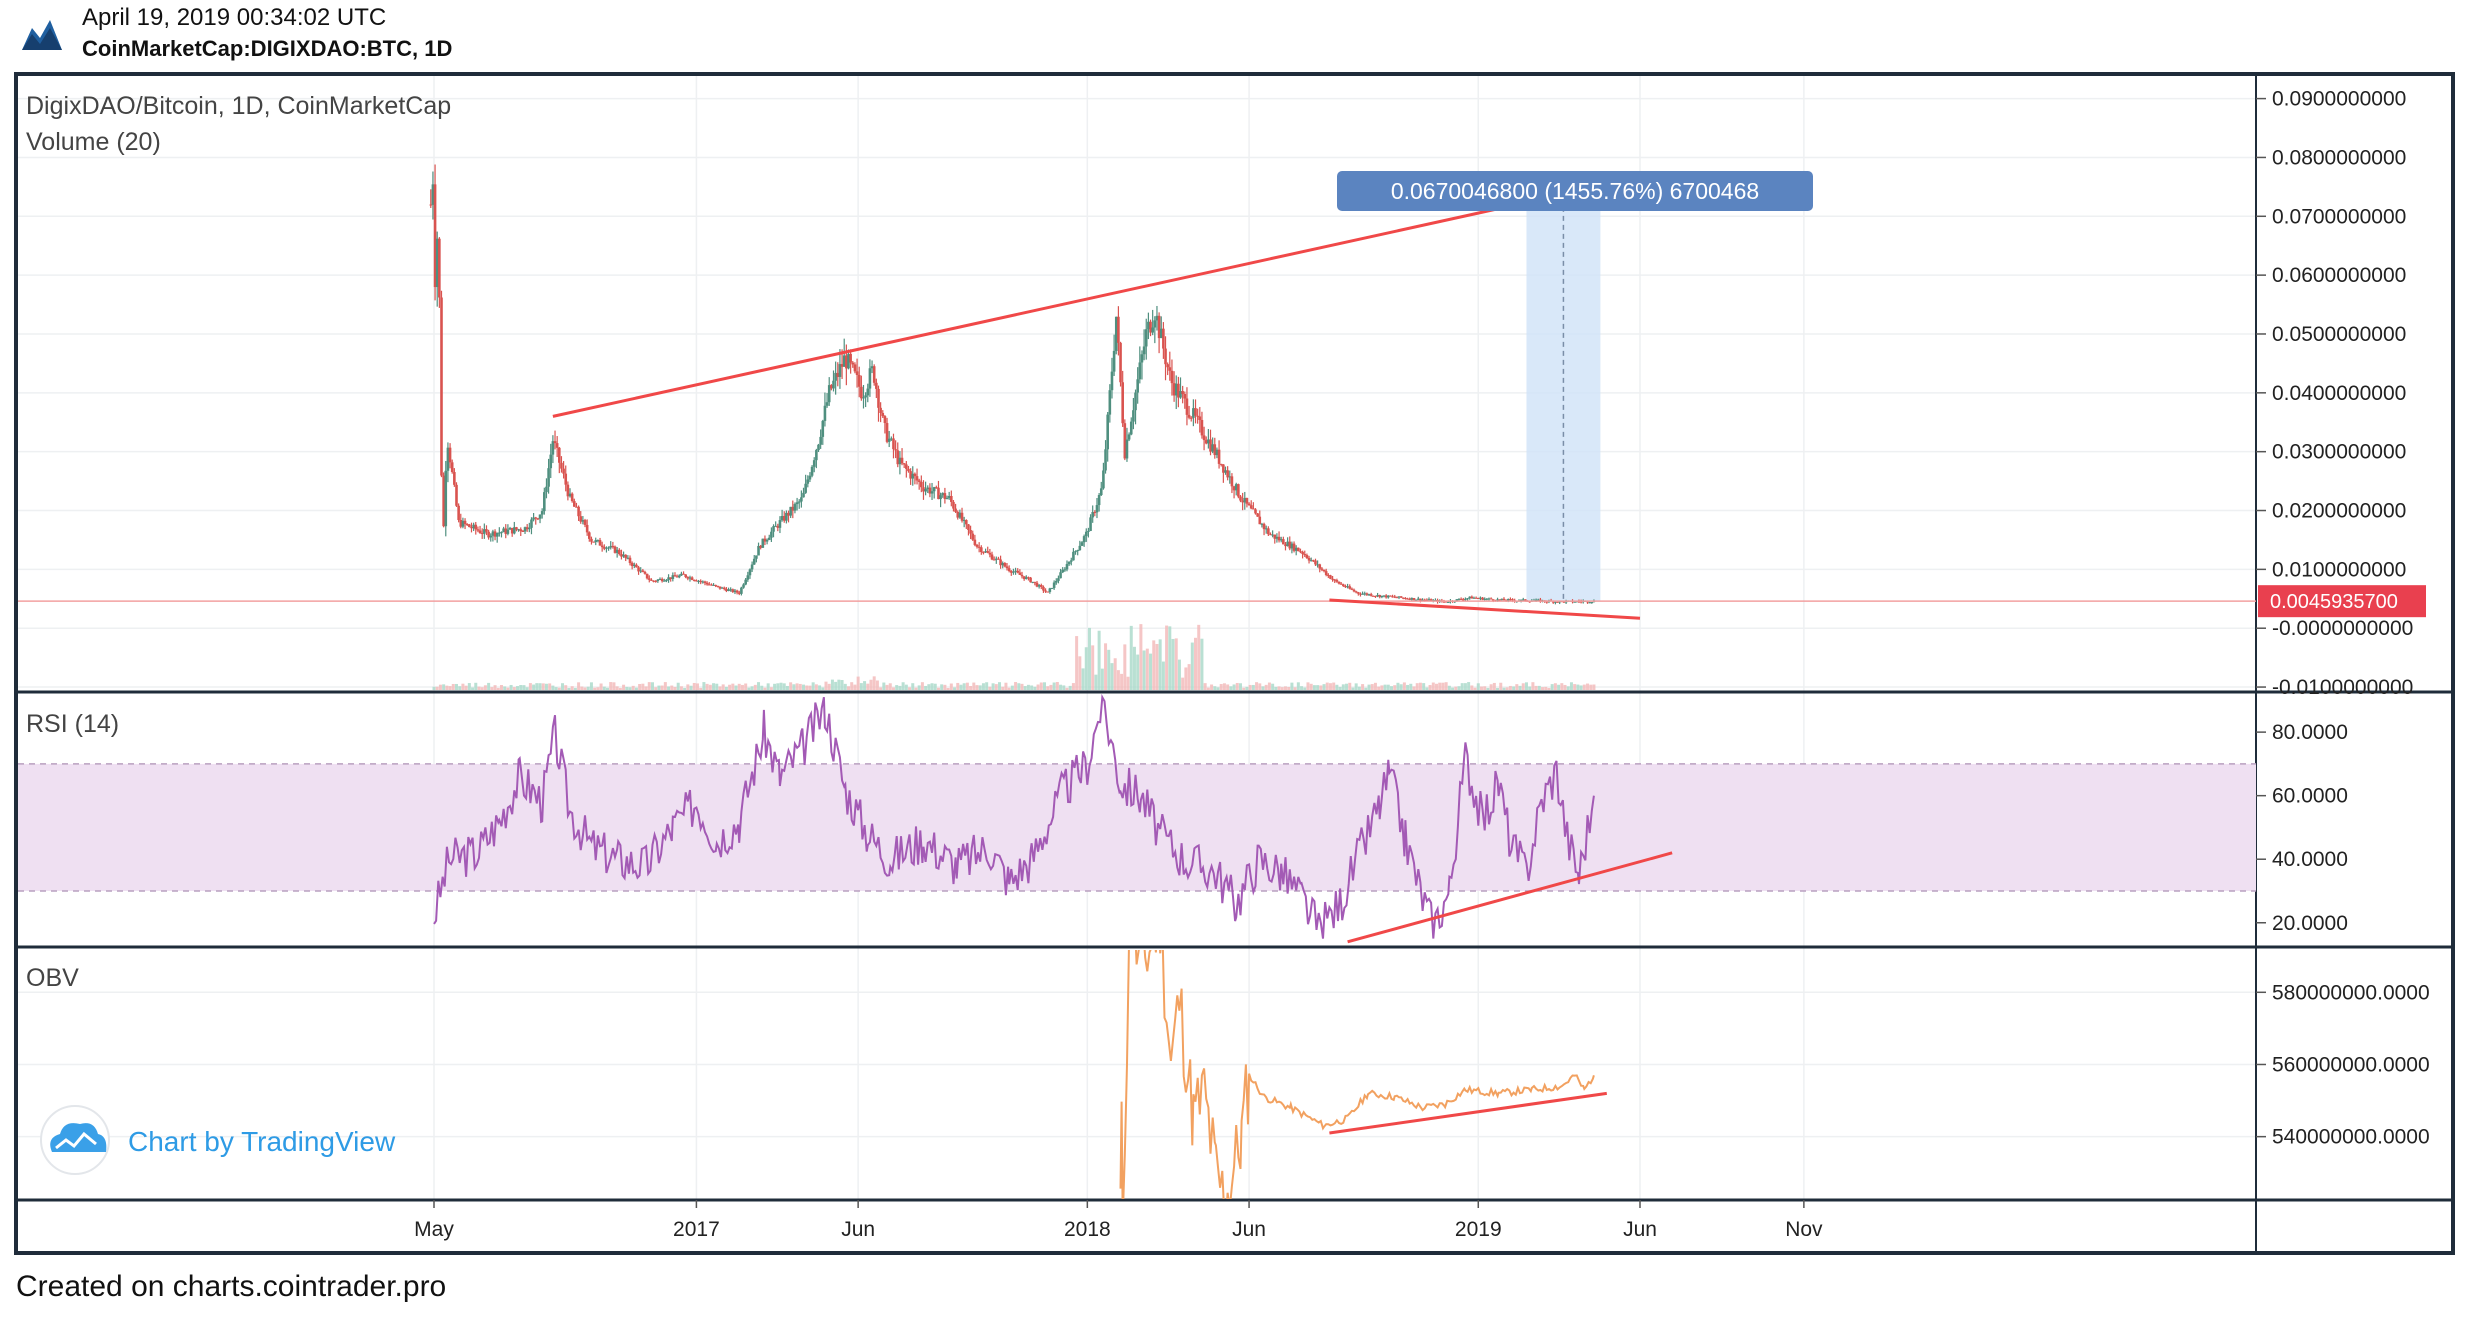  Describe the element at coordinates (238, 106) in the screenshot. I see `price-pane-title: DigixDAO/Bitcoin, 1D, CoinMarketCap` at that location.